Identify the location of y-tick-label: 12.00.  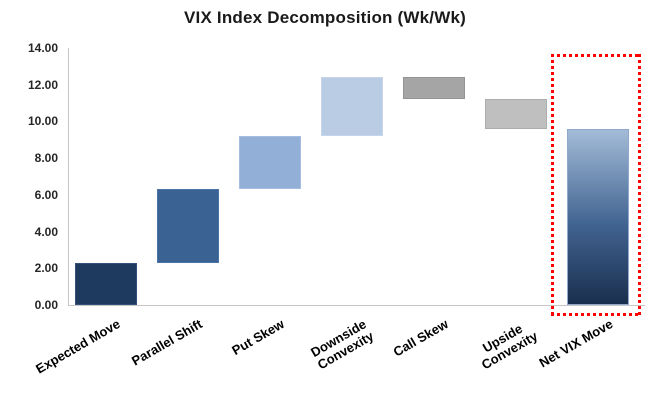
(42, 84).